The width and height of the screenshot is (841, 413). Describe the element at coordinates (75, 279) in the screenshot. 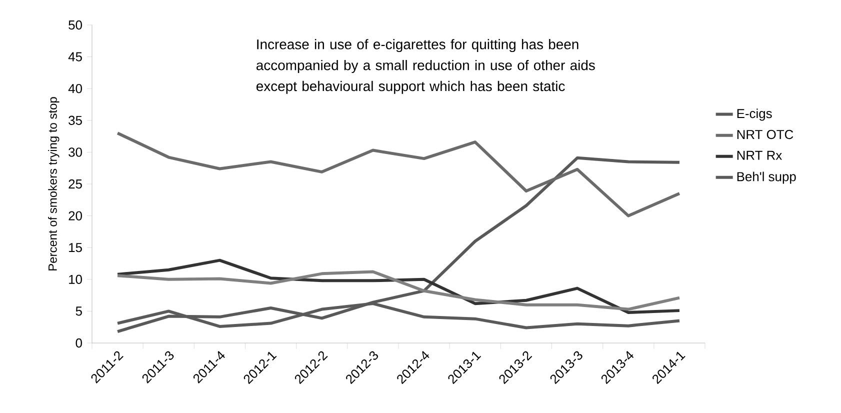

I see `y-tick-label: 10` at that location.